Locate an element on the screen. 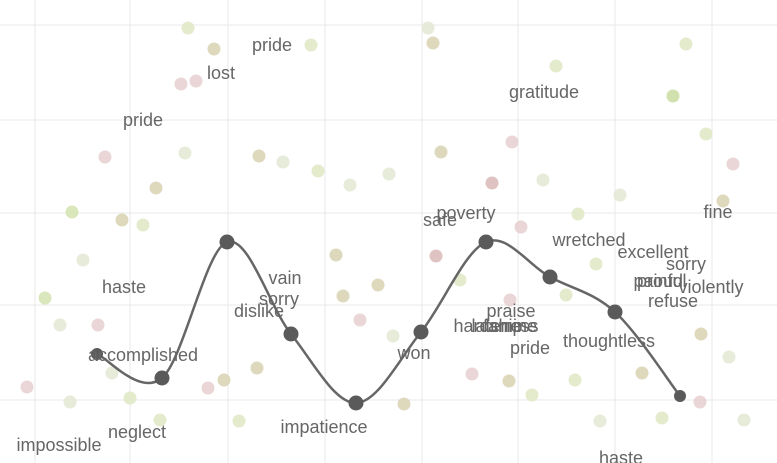 The width and height of the screenshot is (777, 463). word-label: praise is located at coordinates (510, 311).